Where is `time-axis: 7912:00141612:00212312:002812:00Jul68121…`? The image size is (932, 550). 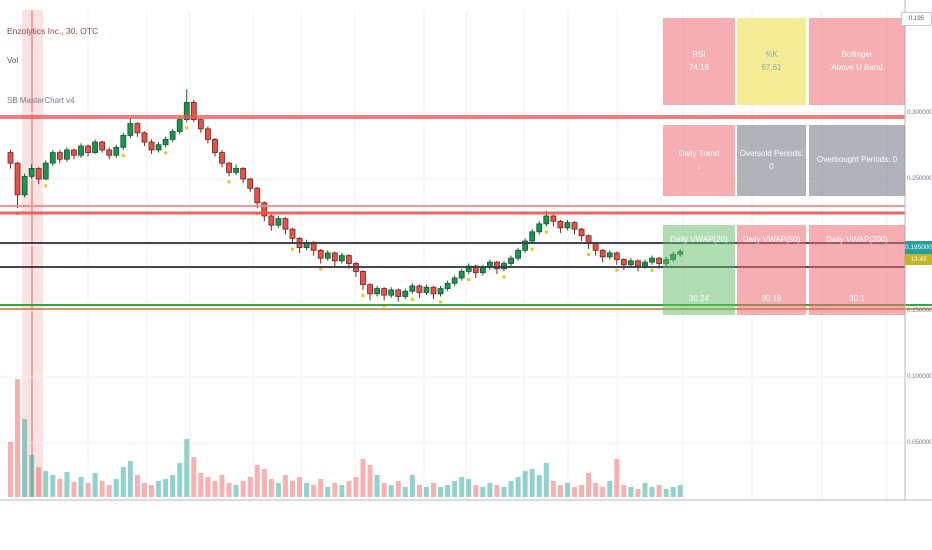 time-axis: 7912:00141612:00212312:002812:00Jul68121… is located at coordinates (466, 525).